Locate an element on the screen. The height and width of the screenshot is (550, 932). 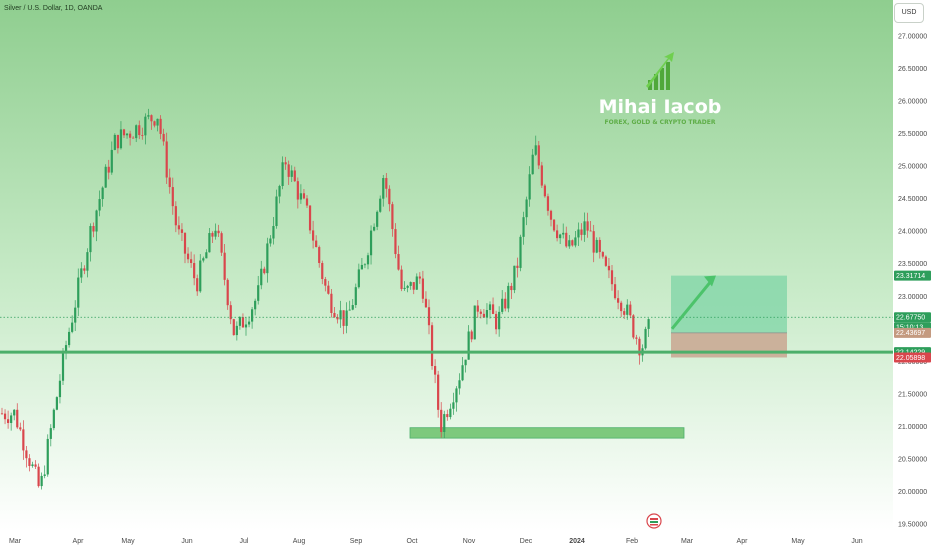
price-tick-label: 25.50000 is located at coordinates (912, 134).